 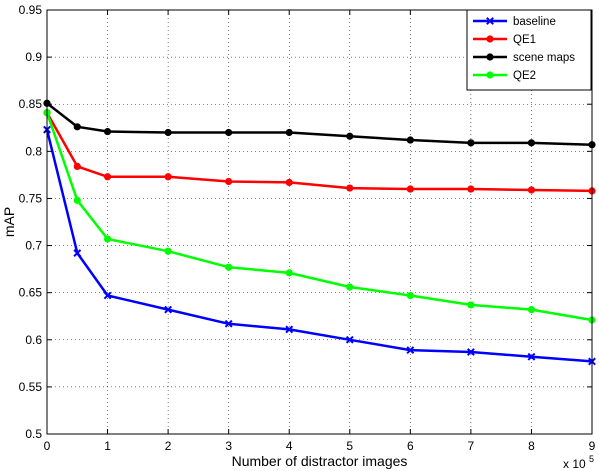 What do you see at coordinates (47, 446) in the screenshot?
I see `x-tick-label: 0` at bounding box center [47, 446].